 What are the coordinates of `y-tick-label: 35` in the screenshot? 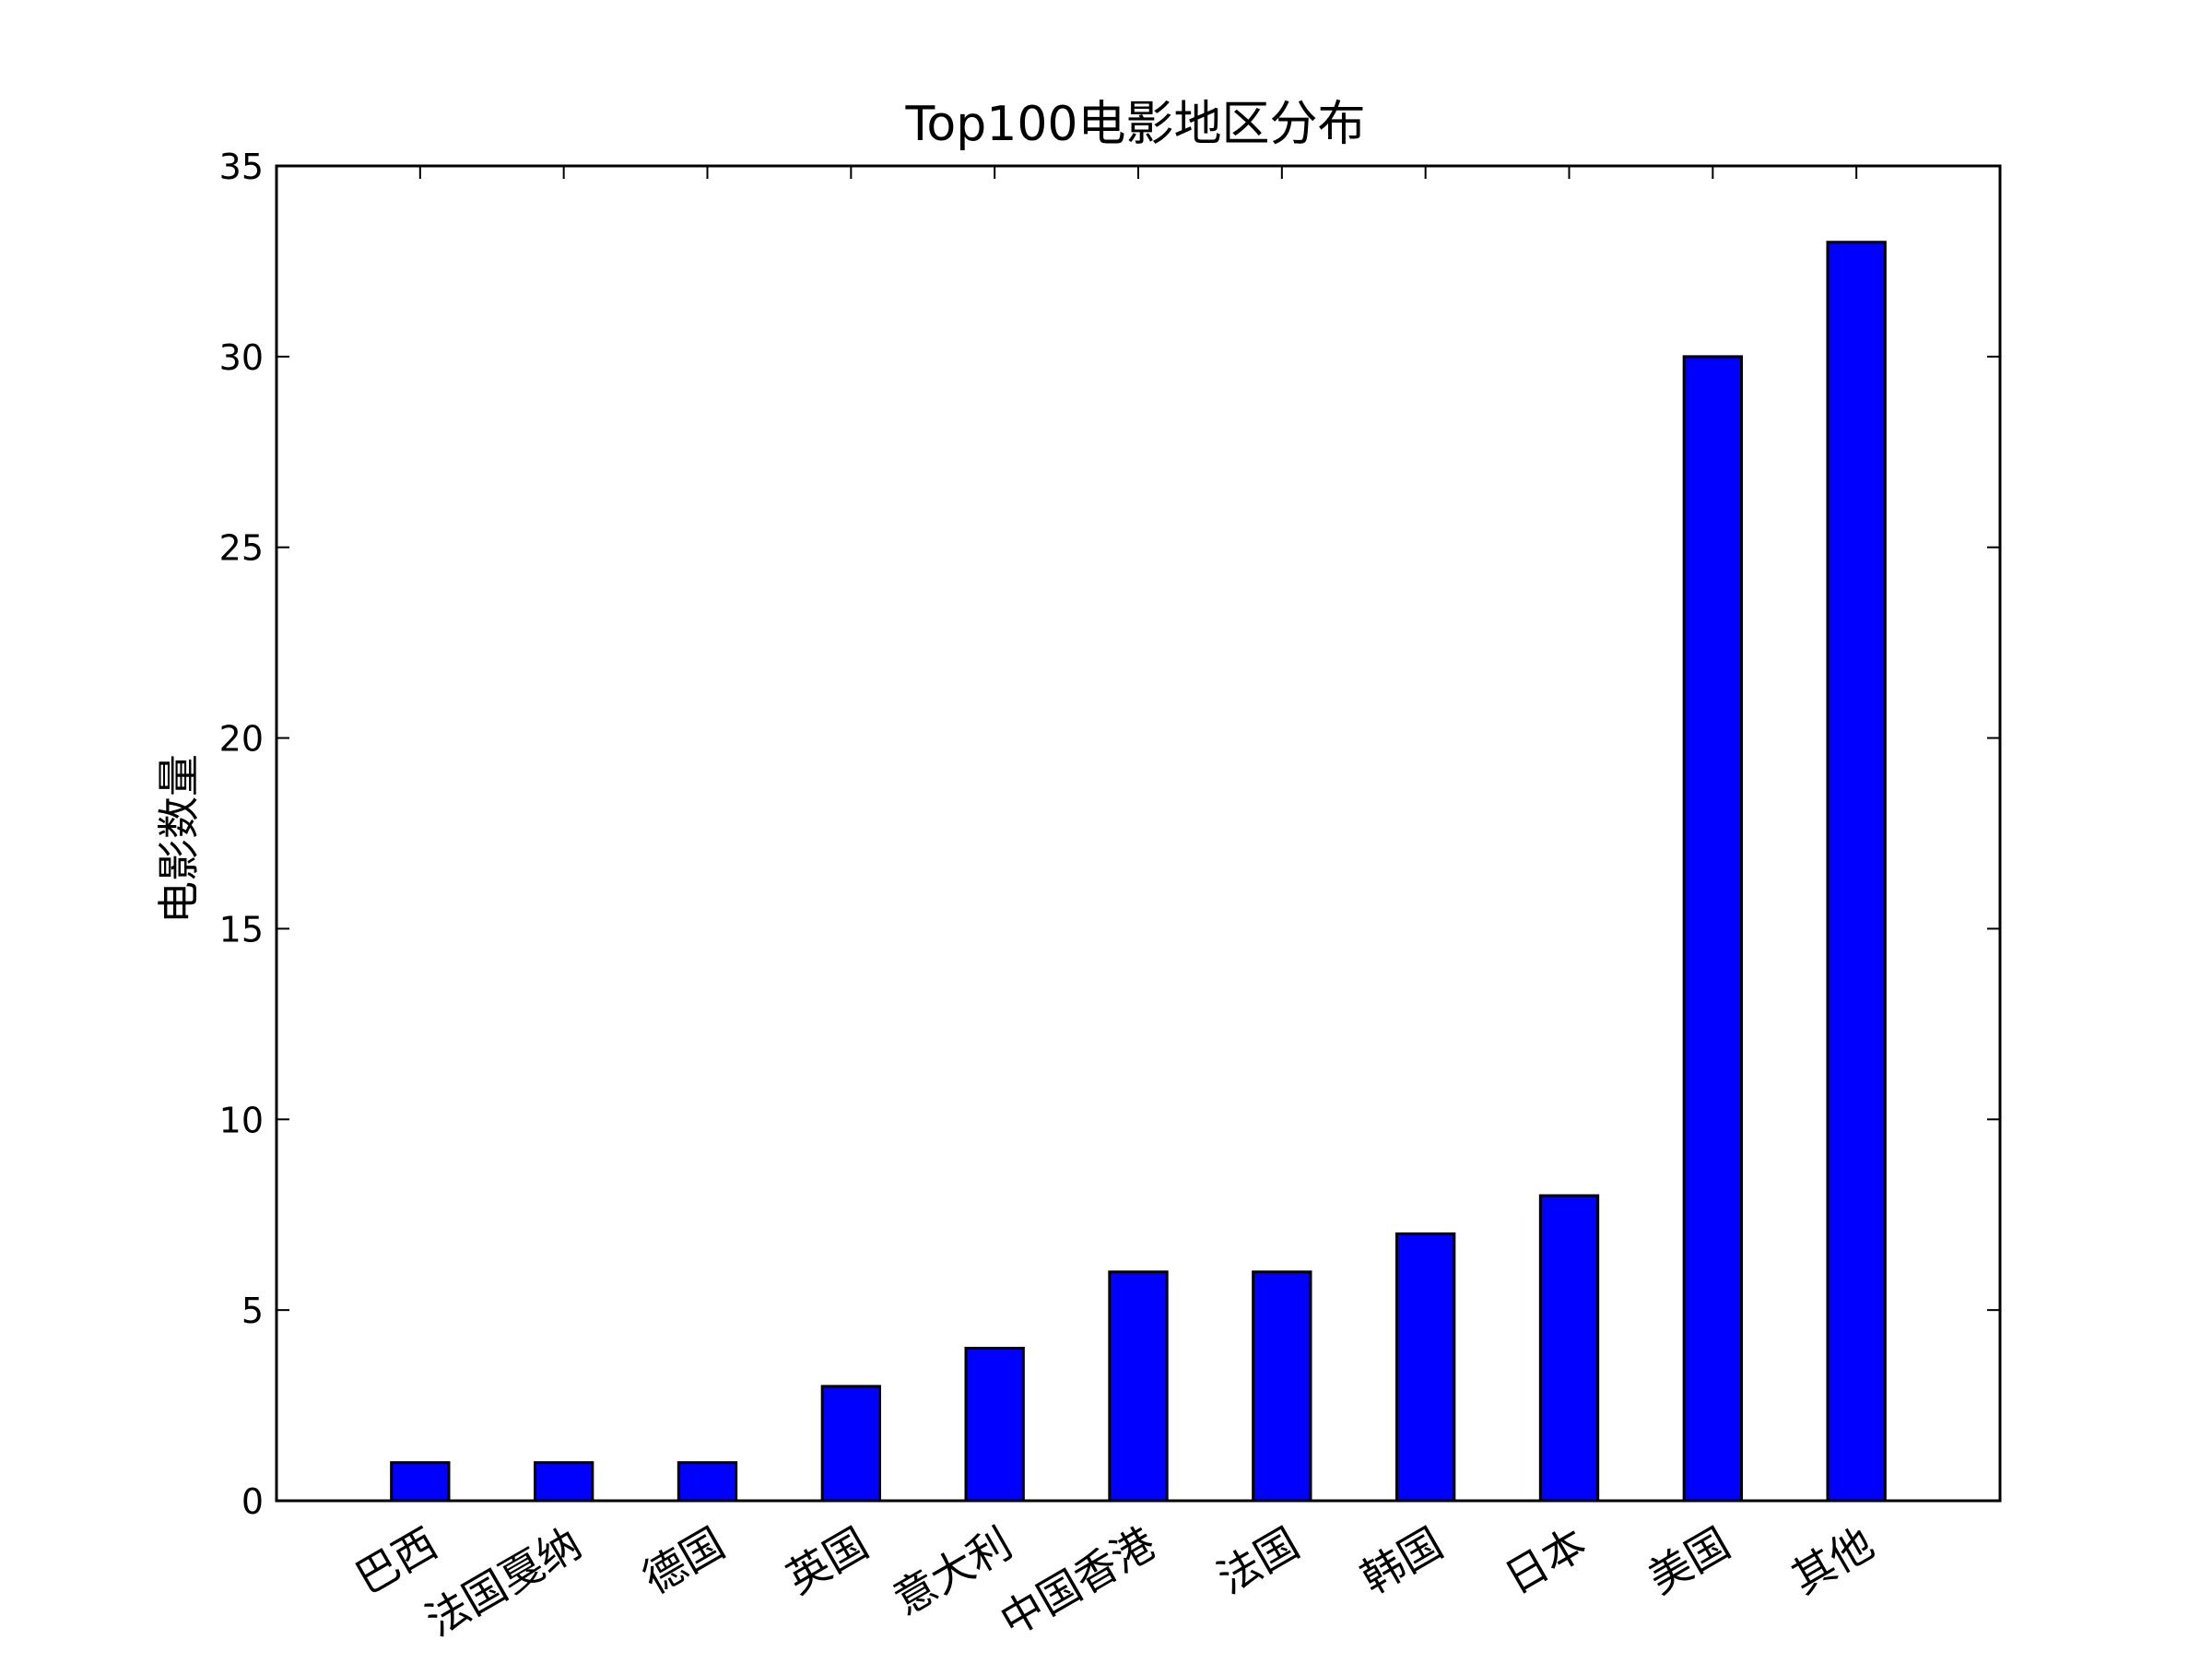 It's located at (241, 167).